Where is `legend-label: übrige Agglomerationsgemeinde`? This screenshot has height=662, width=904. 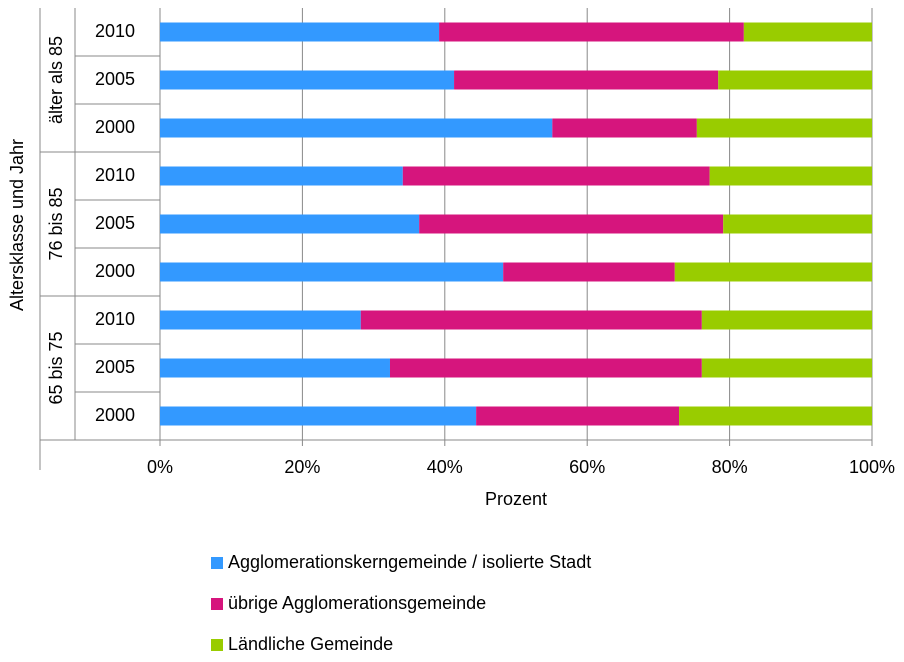 legend-label: übrige Agglomerationsgemeinde is located at coordinates (357, 603).